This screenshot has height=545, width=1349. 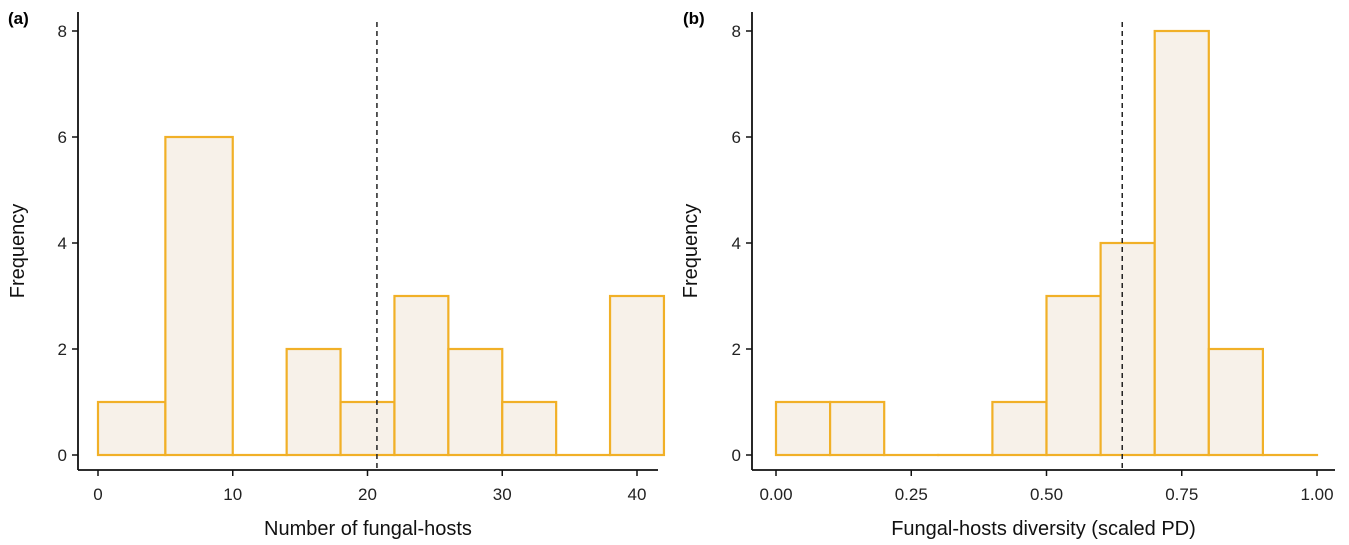 I want to click on panel-label: (b), so click(x=694, y=18).